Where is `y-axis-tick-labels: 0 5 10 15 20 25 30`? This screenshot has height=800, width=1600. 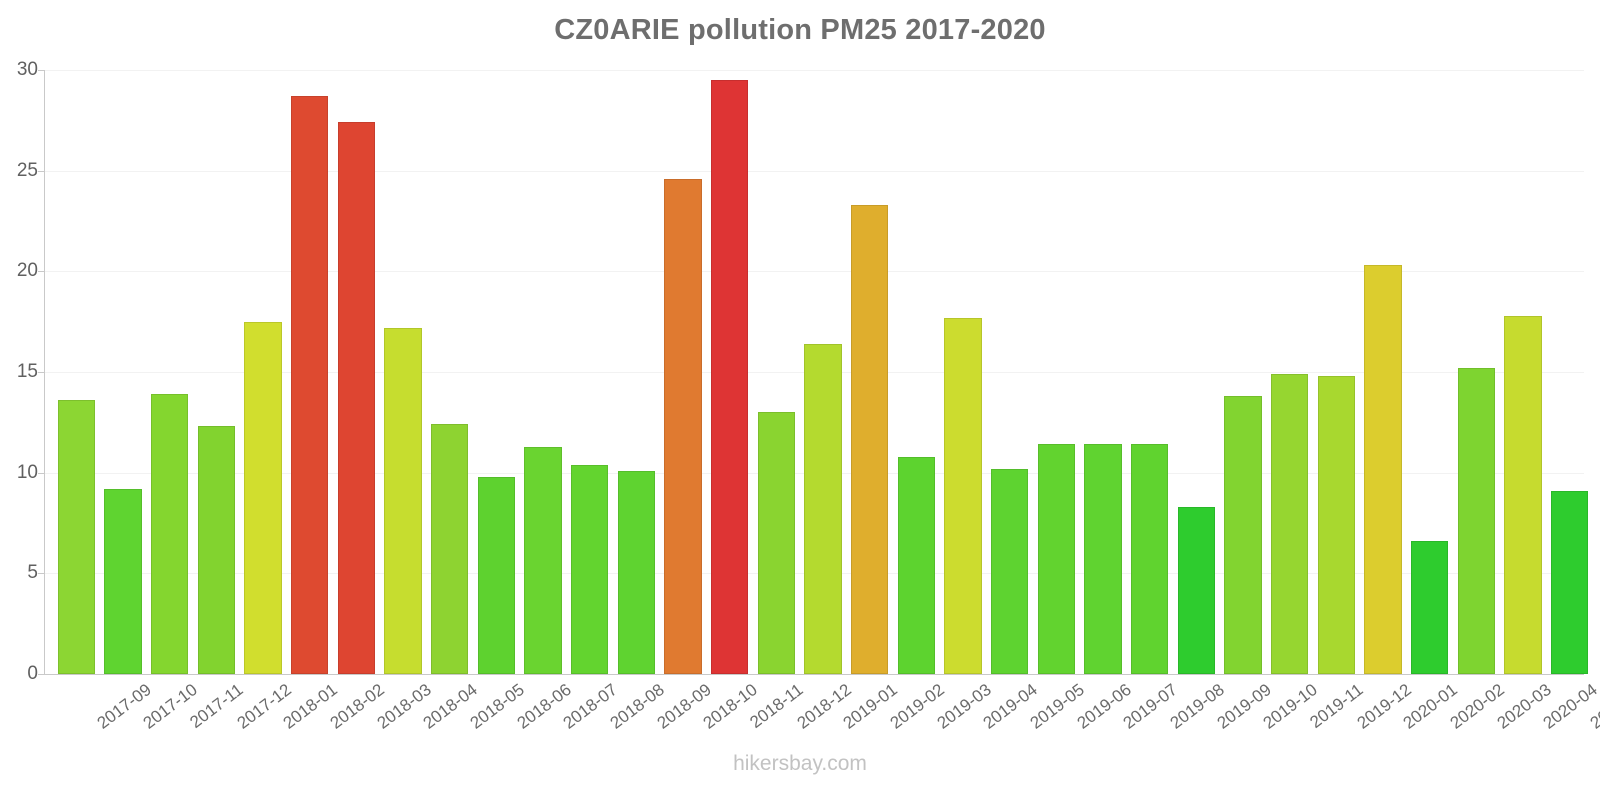
y-axis-tick-labels: 0 5 10 15 20 25 30 is located at coordinates (19, 371).